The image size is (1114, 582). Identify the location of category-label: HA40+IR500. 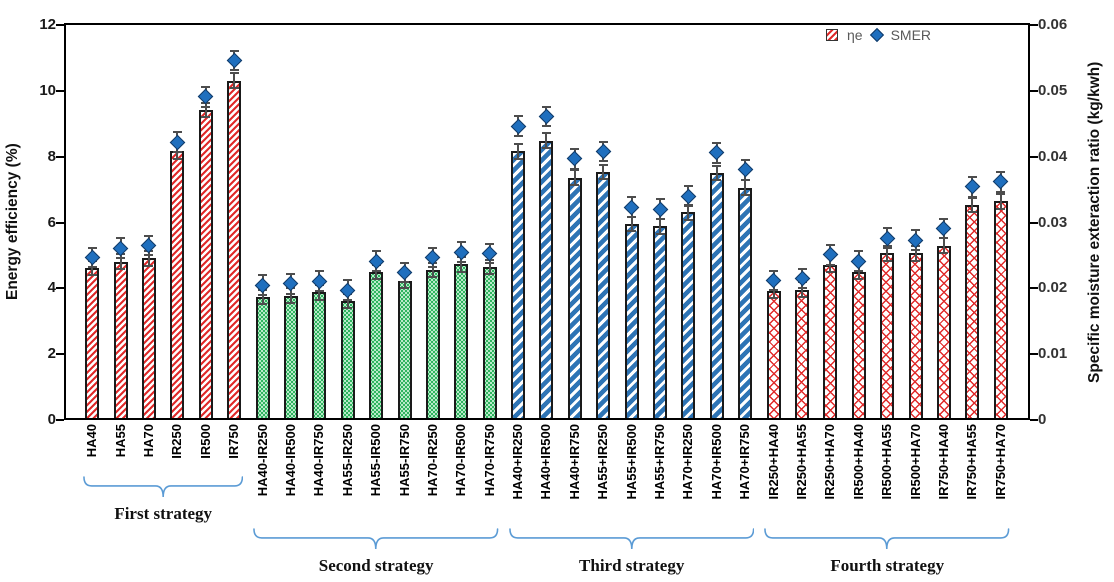
(546, 462).